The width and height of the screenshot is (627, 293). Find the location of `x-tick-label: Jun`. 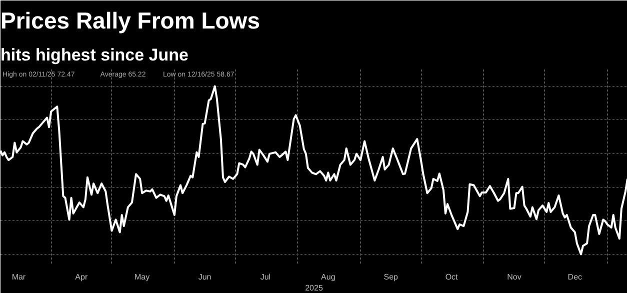

x-tick-label: Jun is located at coordinates (205, 277).